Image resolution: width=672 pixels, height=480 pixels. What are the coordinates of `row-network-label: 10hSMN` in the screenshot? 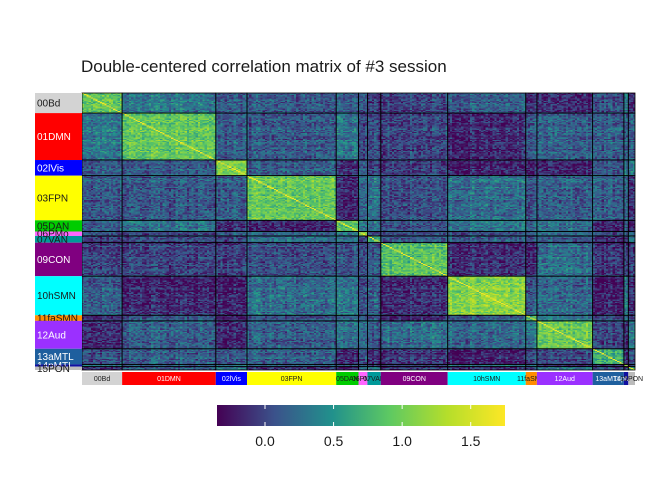 It's located at (56, 296).